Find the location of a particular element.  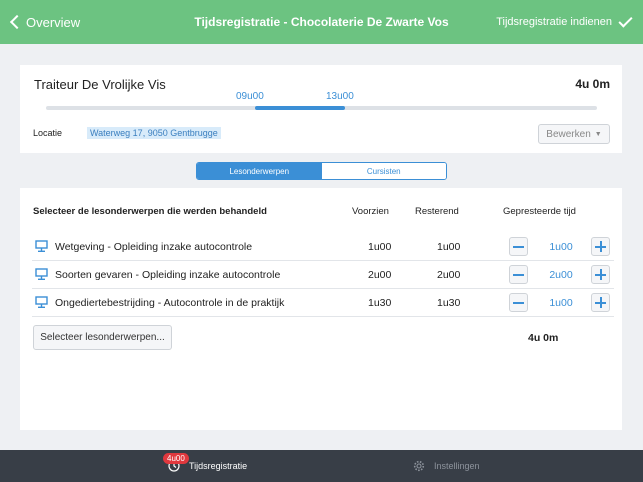

submit-registration-button: Tijdsregistratie indienen is located at coordinates (564, 22).